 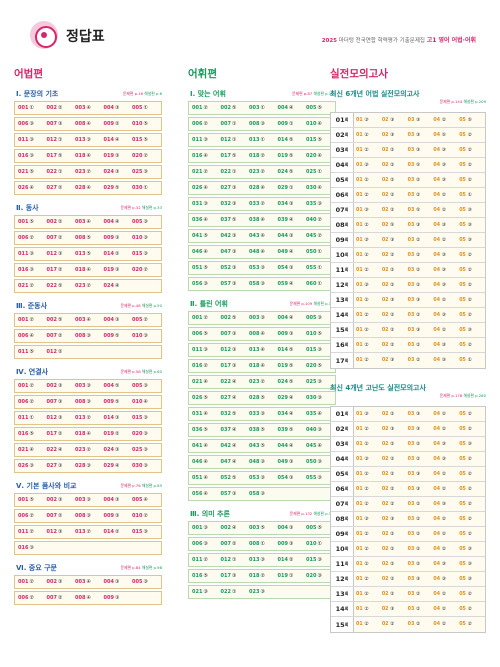 I want to click on round-number: 14, so click(x=340, y=609).